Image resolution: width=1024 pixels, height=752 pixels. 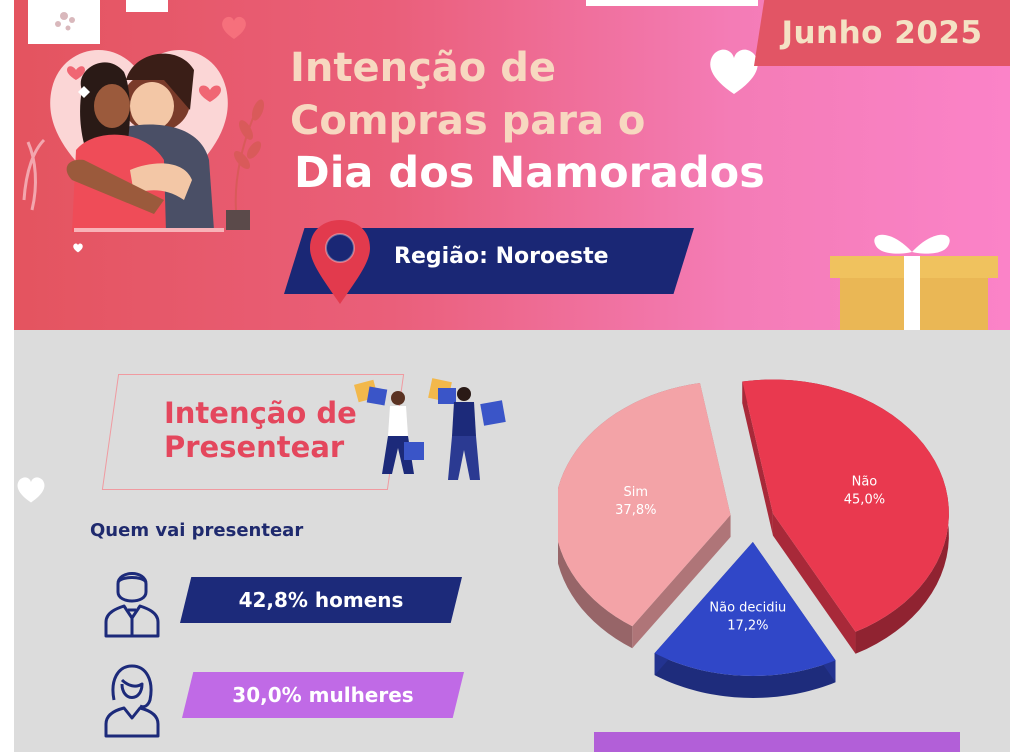 What do you see at coordinates (260, 413) in the screenshot?
I see `section-title-line-1: Intenção de` at bounding box center [260, 413].